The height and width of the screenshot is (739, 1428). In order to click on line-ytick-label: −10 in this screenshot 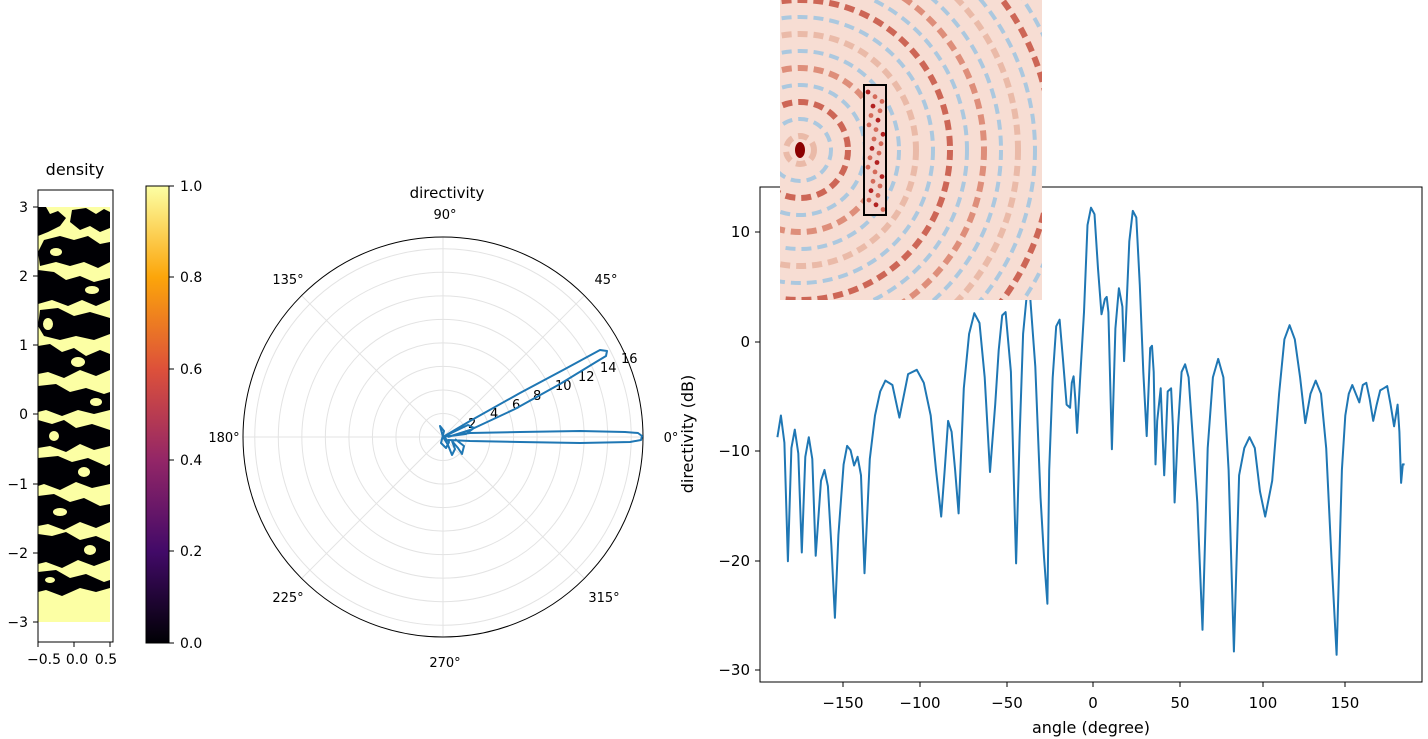, I will do `click(734, 451)`.